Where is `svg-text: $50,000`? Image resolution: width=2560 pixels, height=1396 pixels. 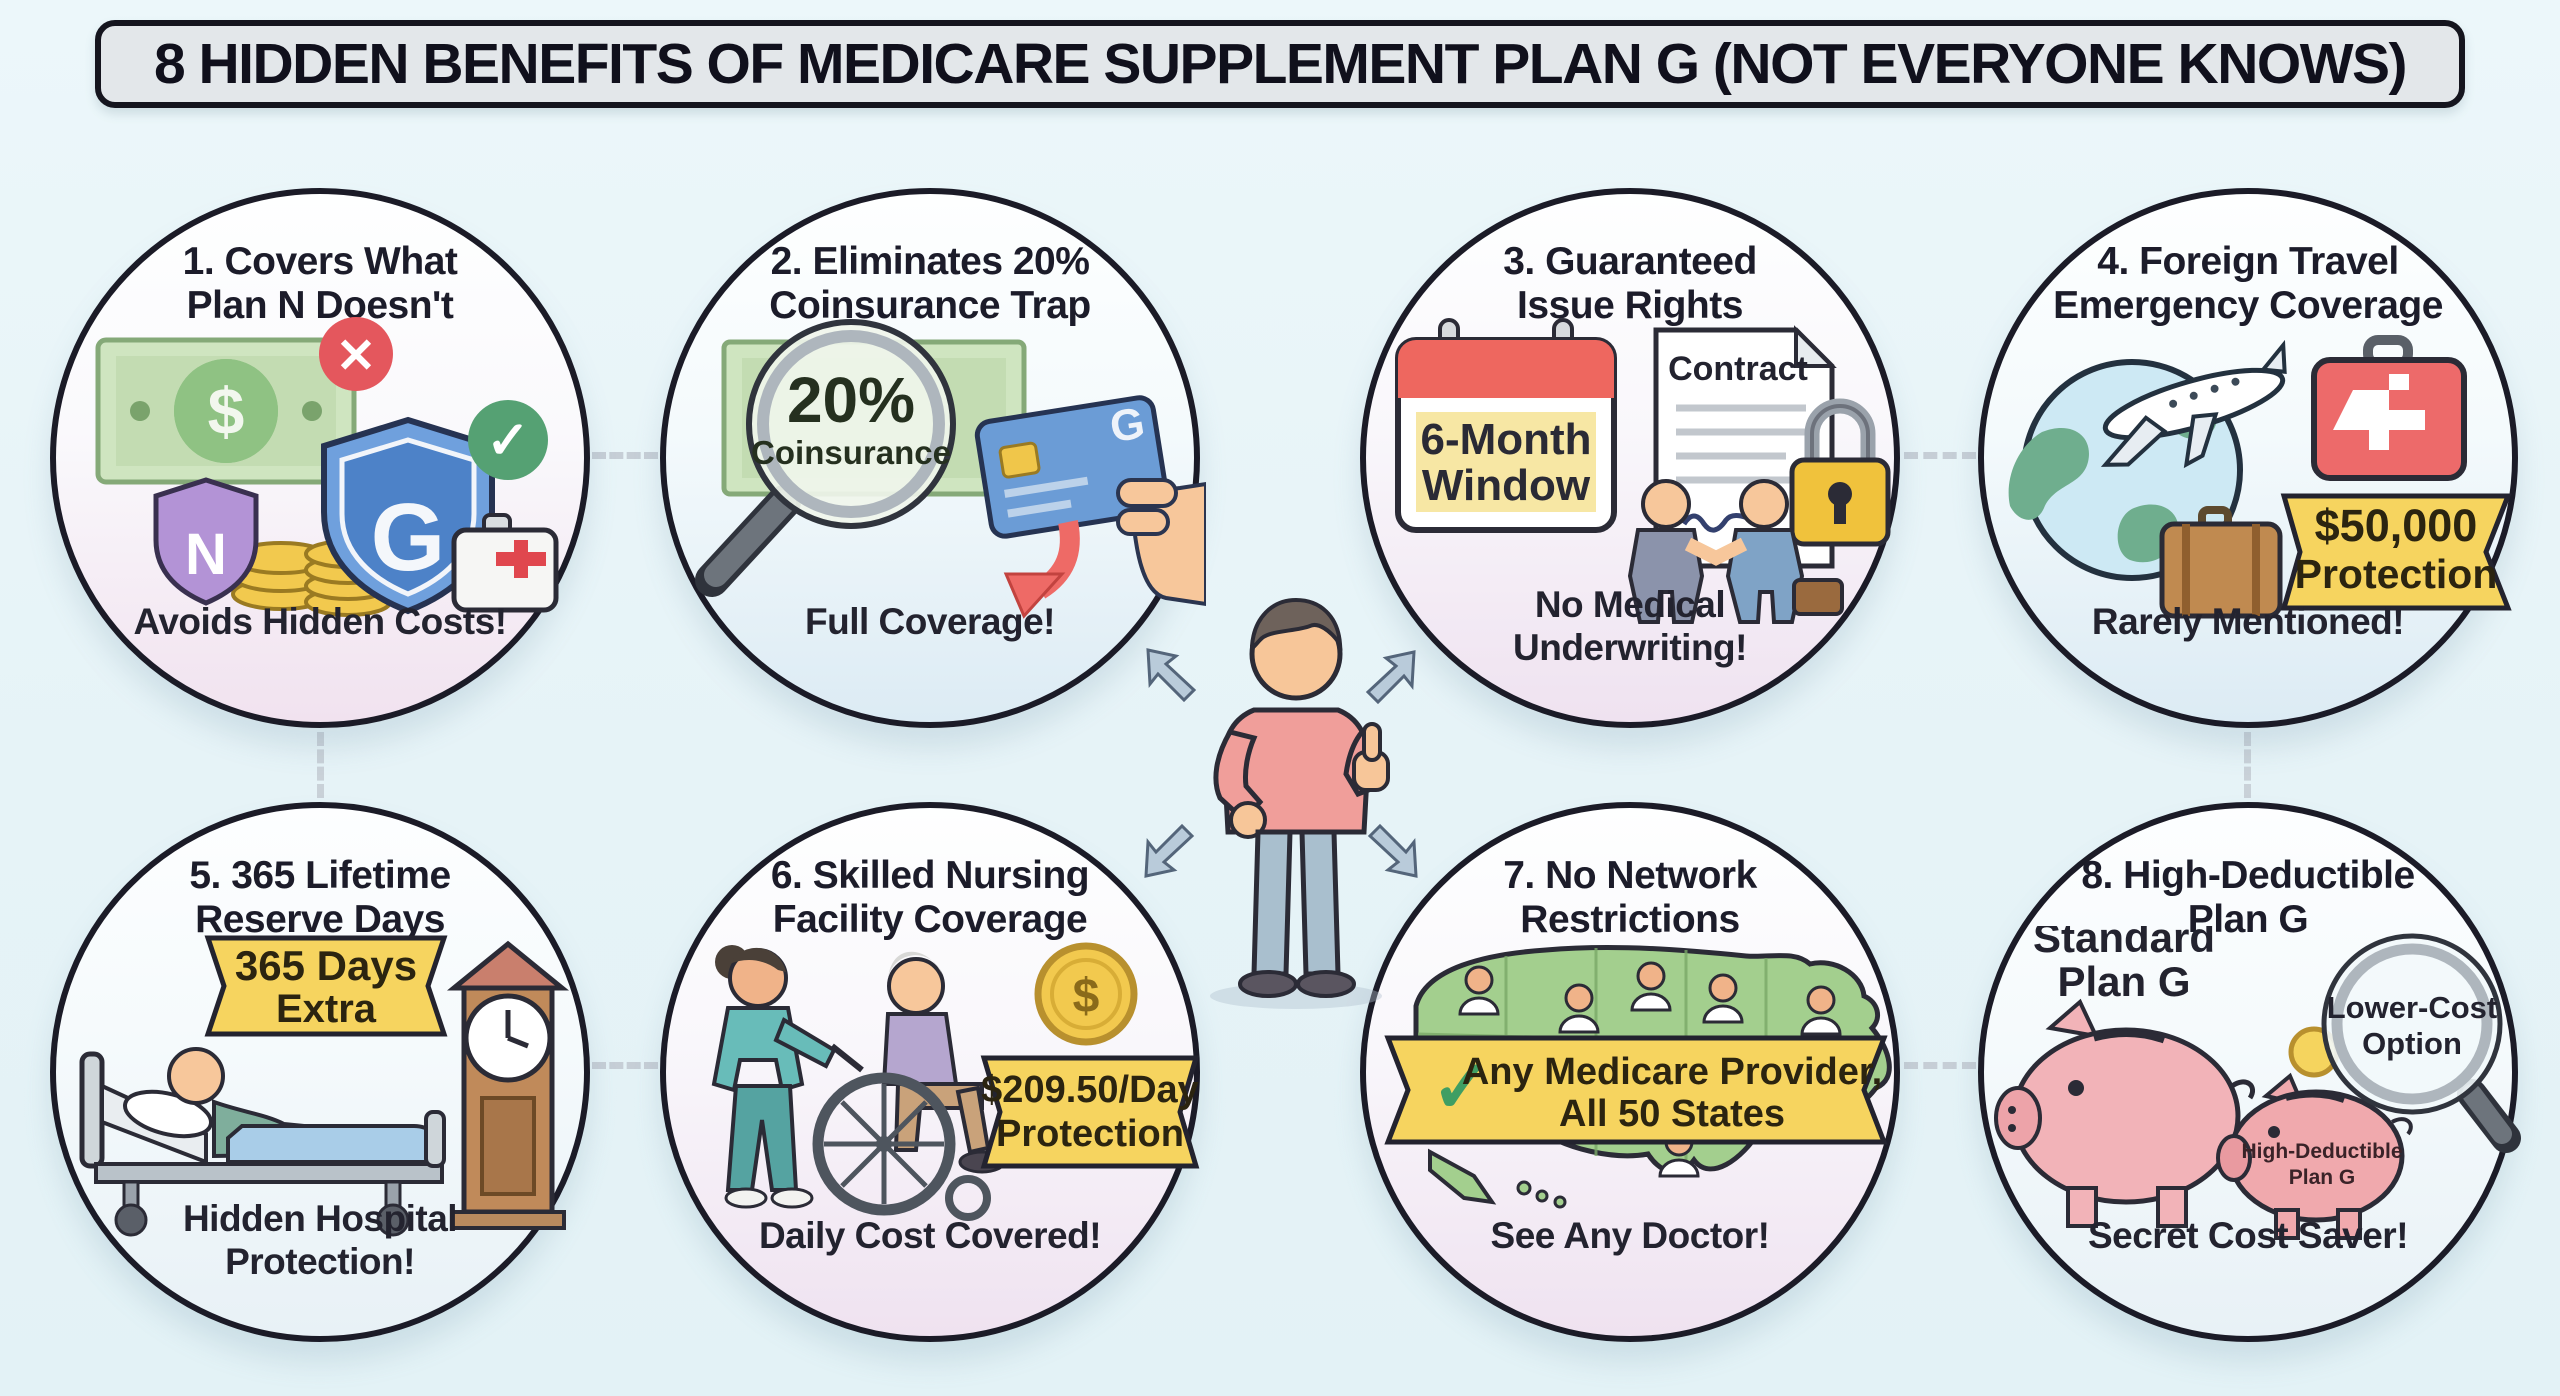 svg-text: $50,000 is located at coordinates (2396, 525).